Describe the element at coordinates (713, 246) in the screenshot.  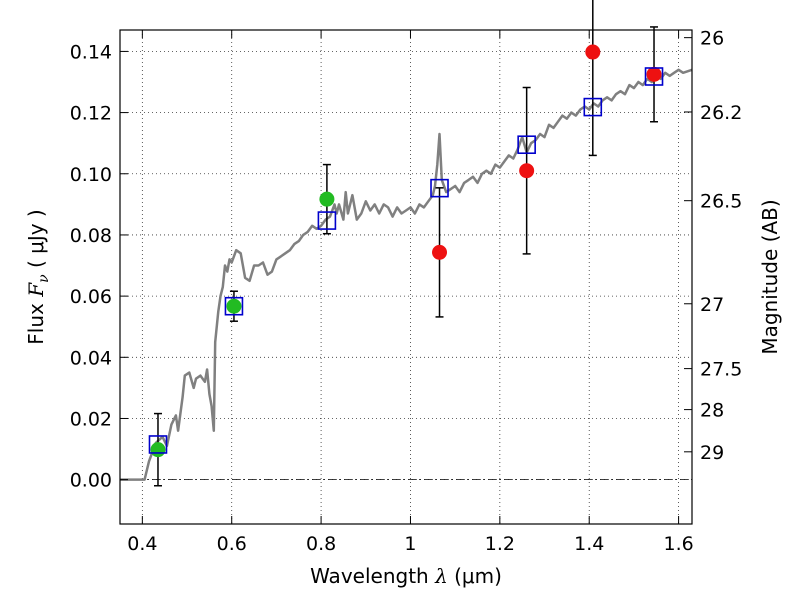
I see `y2-axis-ticks: 26 26.2 26.5 27 27.5 28 29` at that location.